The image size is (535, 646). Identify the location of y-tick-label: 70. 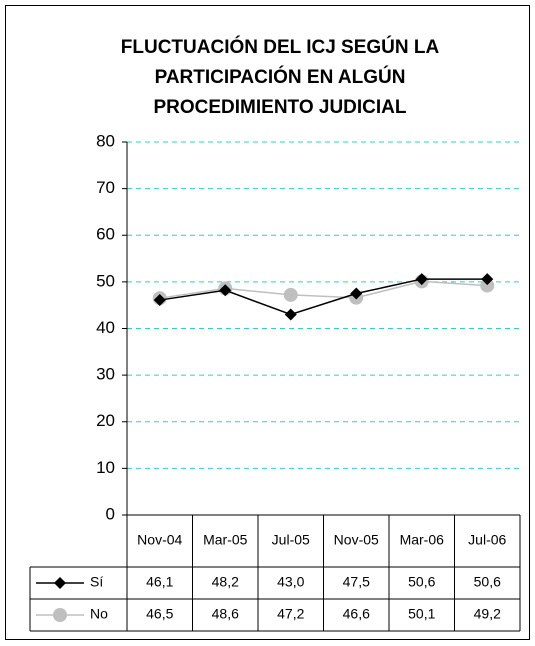
(105, 187).